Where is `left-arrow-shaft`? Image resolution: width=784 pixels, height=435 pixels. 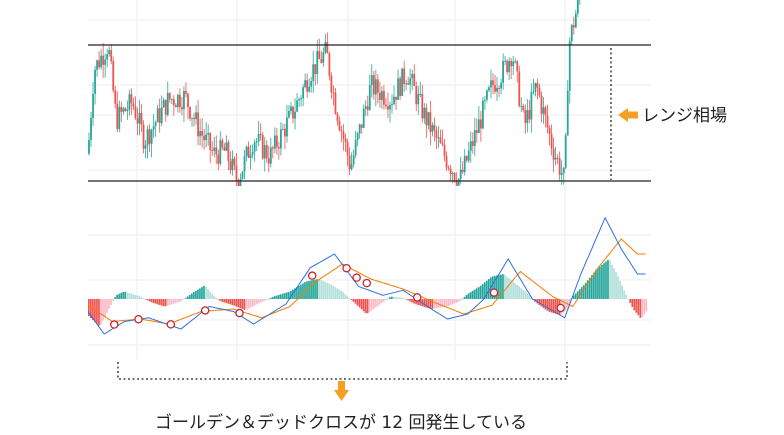 left-arrow-shaft is located at coordinates (632, 115).